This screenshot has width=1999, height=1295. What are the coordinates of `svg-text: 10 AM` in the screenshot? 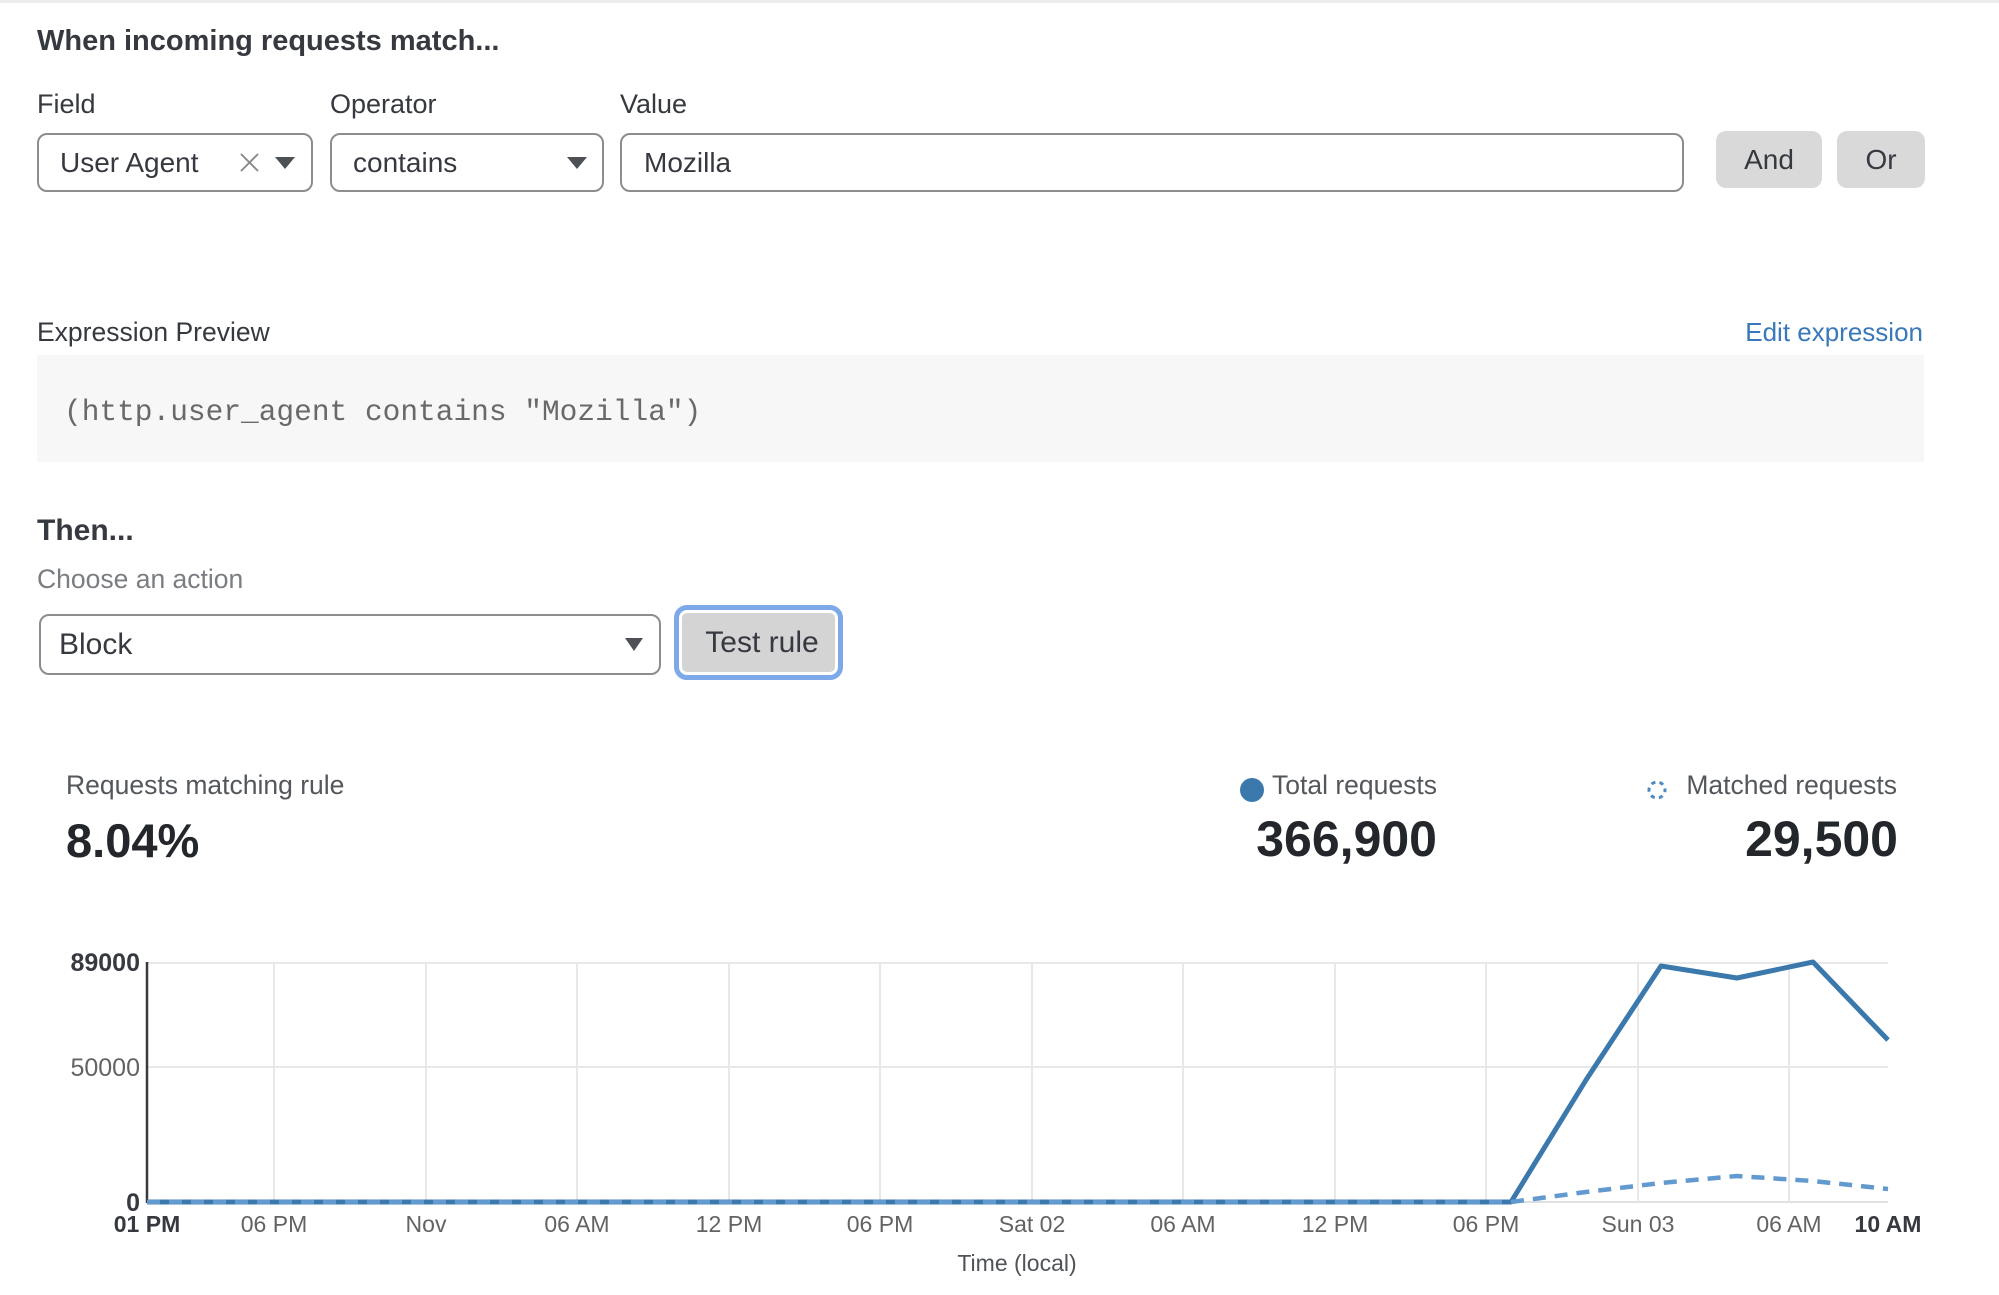 It's located at (1888, 1224).